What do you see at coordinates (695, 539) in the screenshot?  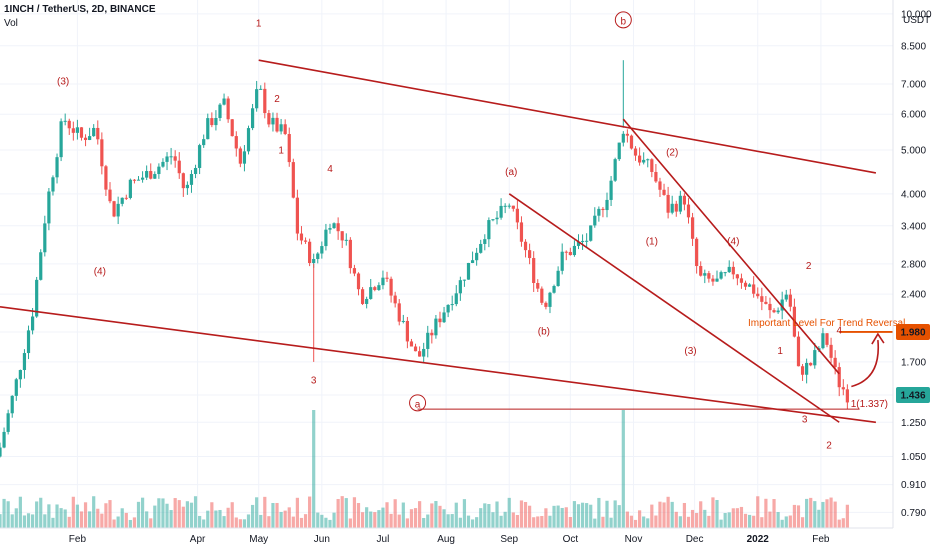 I see `time-tick-label: Dec` at bounding box center [695, 539].